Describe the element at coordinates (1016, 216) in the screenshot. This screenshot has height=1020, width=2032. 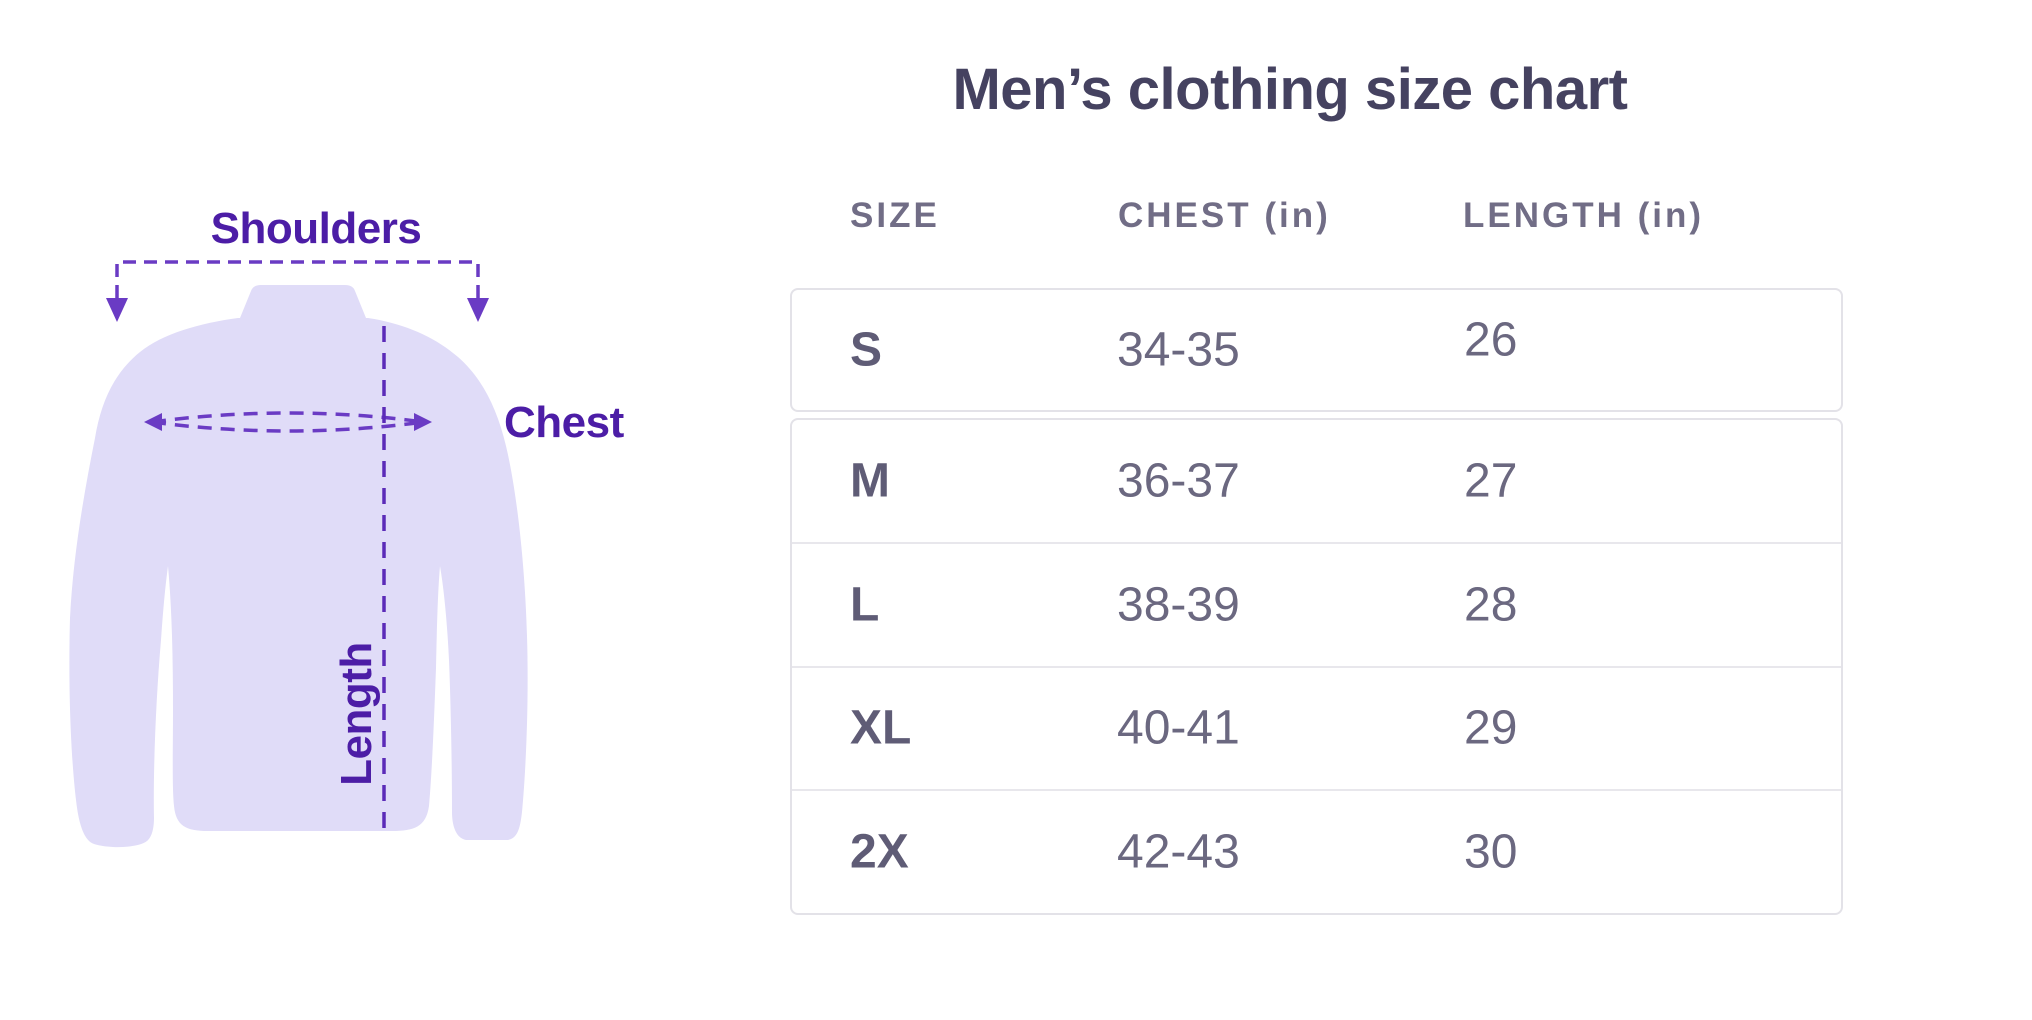
I see `column-headers: SIZE CHEST (in) LENGTH (in)` at that location.